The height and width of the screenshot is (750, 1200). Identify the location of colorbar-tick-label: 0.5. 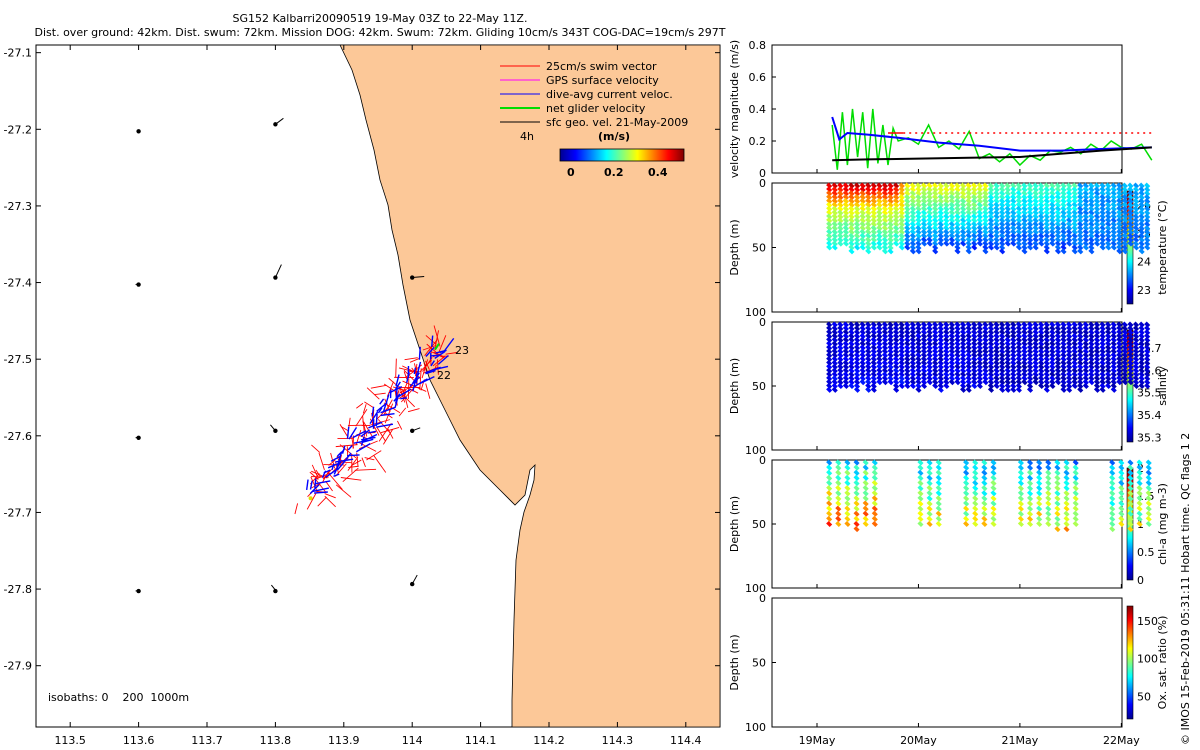
(1146, 552).